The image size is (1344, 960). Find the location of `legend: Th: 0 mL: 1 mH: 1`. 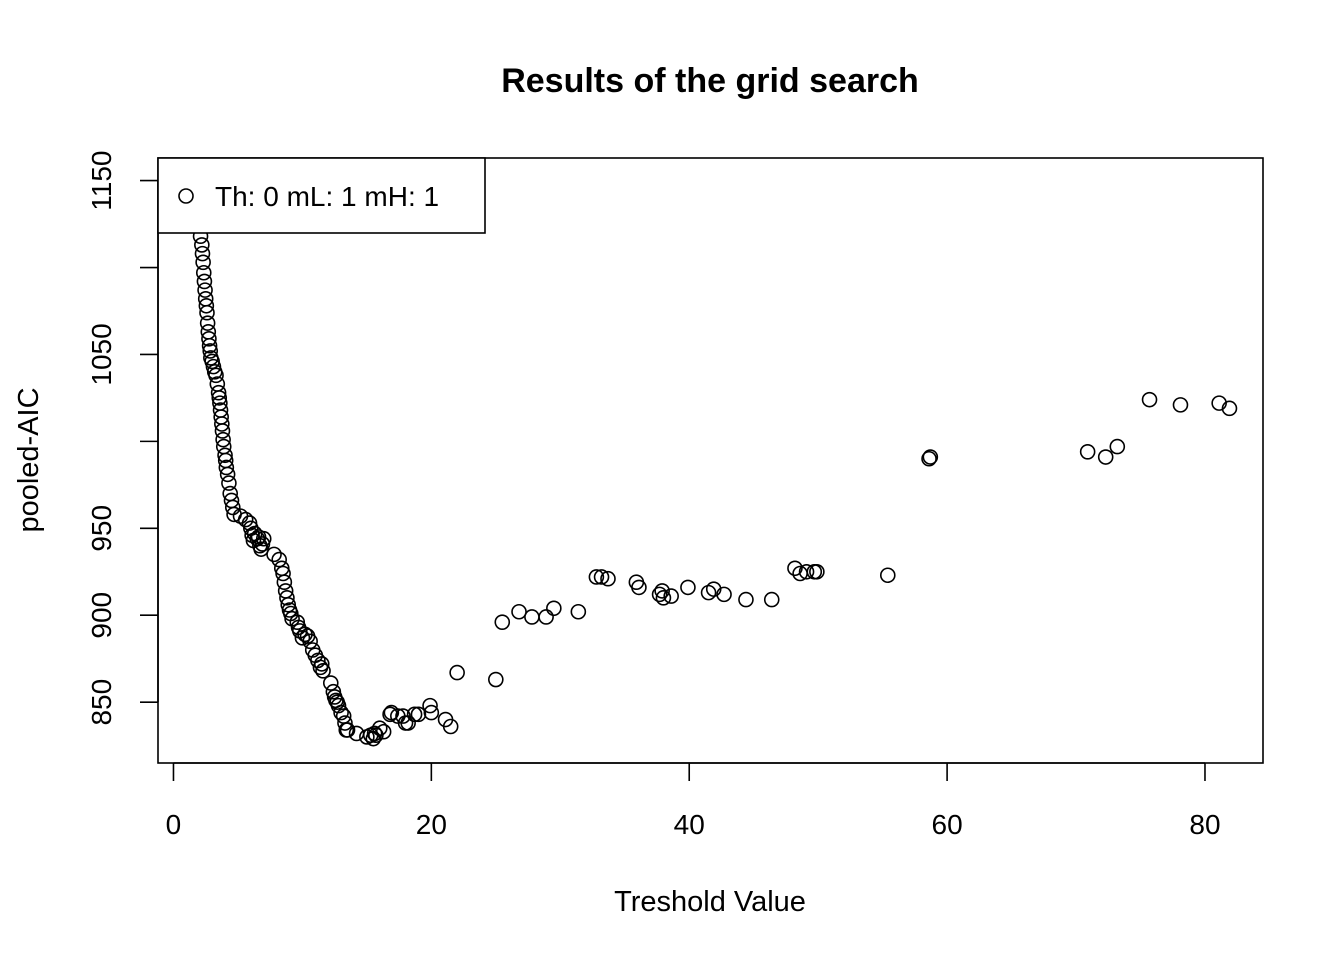

legend: Th: 0 mL: 1 mH: 1 is located at coordinates (321, 195).